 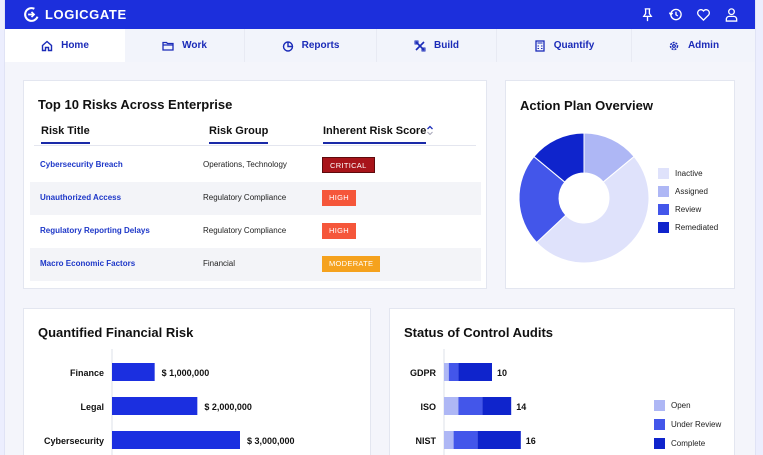 What do you see at coordinates (271, 441) in the screenshot?
I see `data-label: $ 3,000,000` at bounding box center [271, 441].